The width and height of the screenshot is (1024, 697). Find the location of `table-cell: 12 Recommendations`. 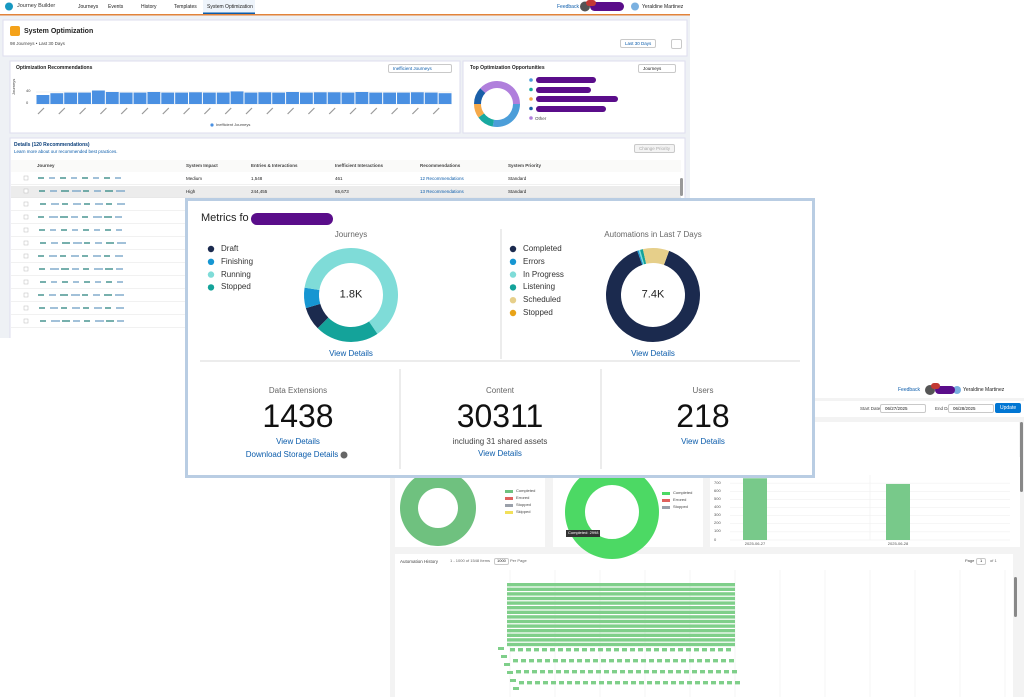

table-cell: 12 Recommendations is located at coordinates (442, 178).